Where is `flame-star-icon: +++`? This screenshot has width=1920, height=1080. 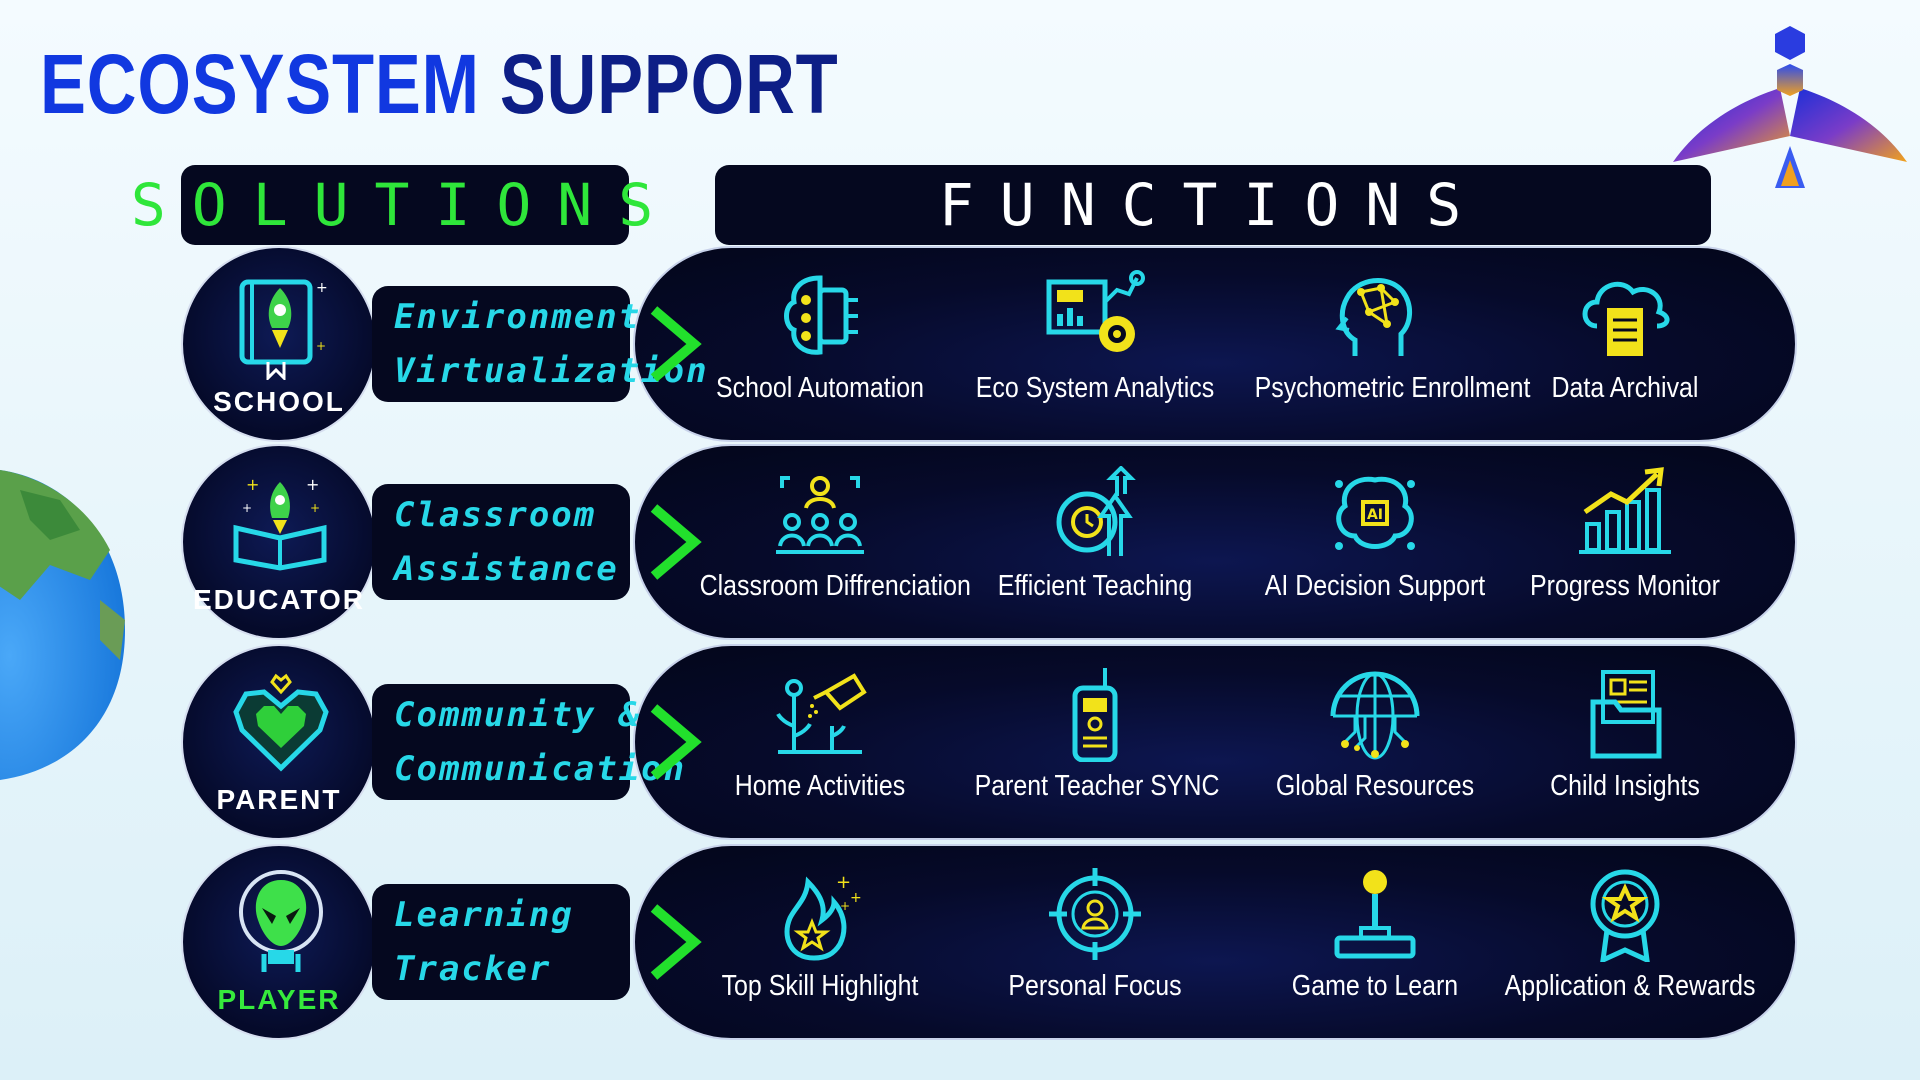 flame-star-icon: +++ is located at coordinates (823, 916).